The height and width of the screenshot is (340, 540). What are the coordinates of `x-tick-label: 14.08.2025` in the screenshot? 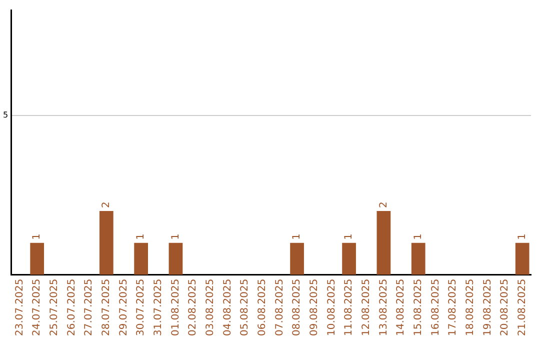 It's located at (401, 307).